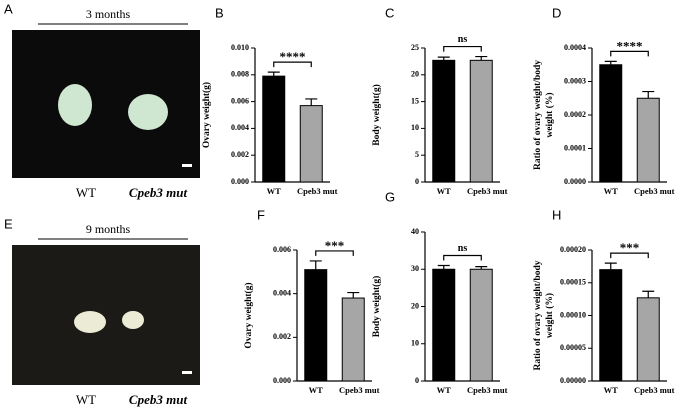 The image size is (685, 410). I want to click on panel-letter: C, so click(389, 12).